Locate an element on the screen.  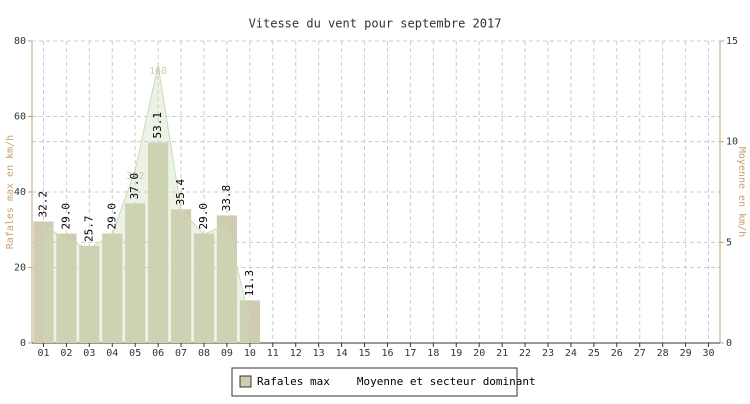
x-tick-label: 25 is located at coordinates (594, 353).